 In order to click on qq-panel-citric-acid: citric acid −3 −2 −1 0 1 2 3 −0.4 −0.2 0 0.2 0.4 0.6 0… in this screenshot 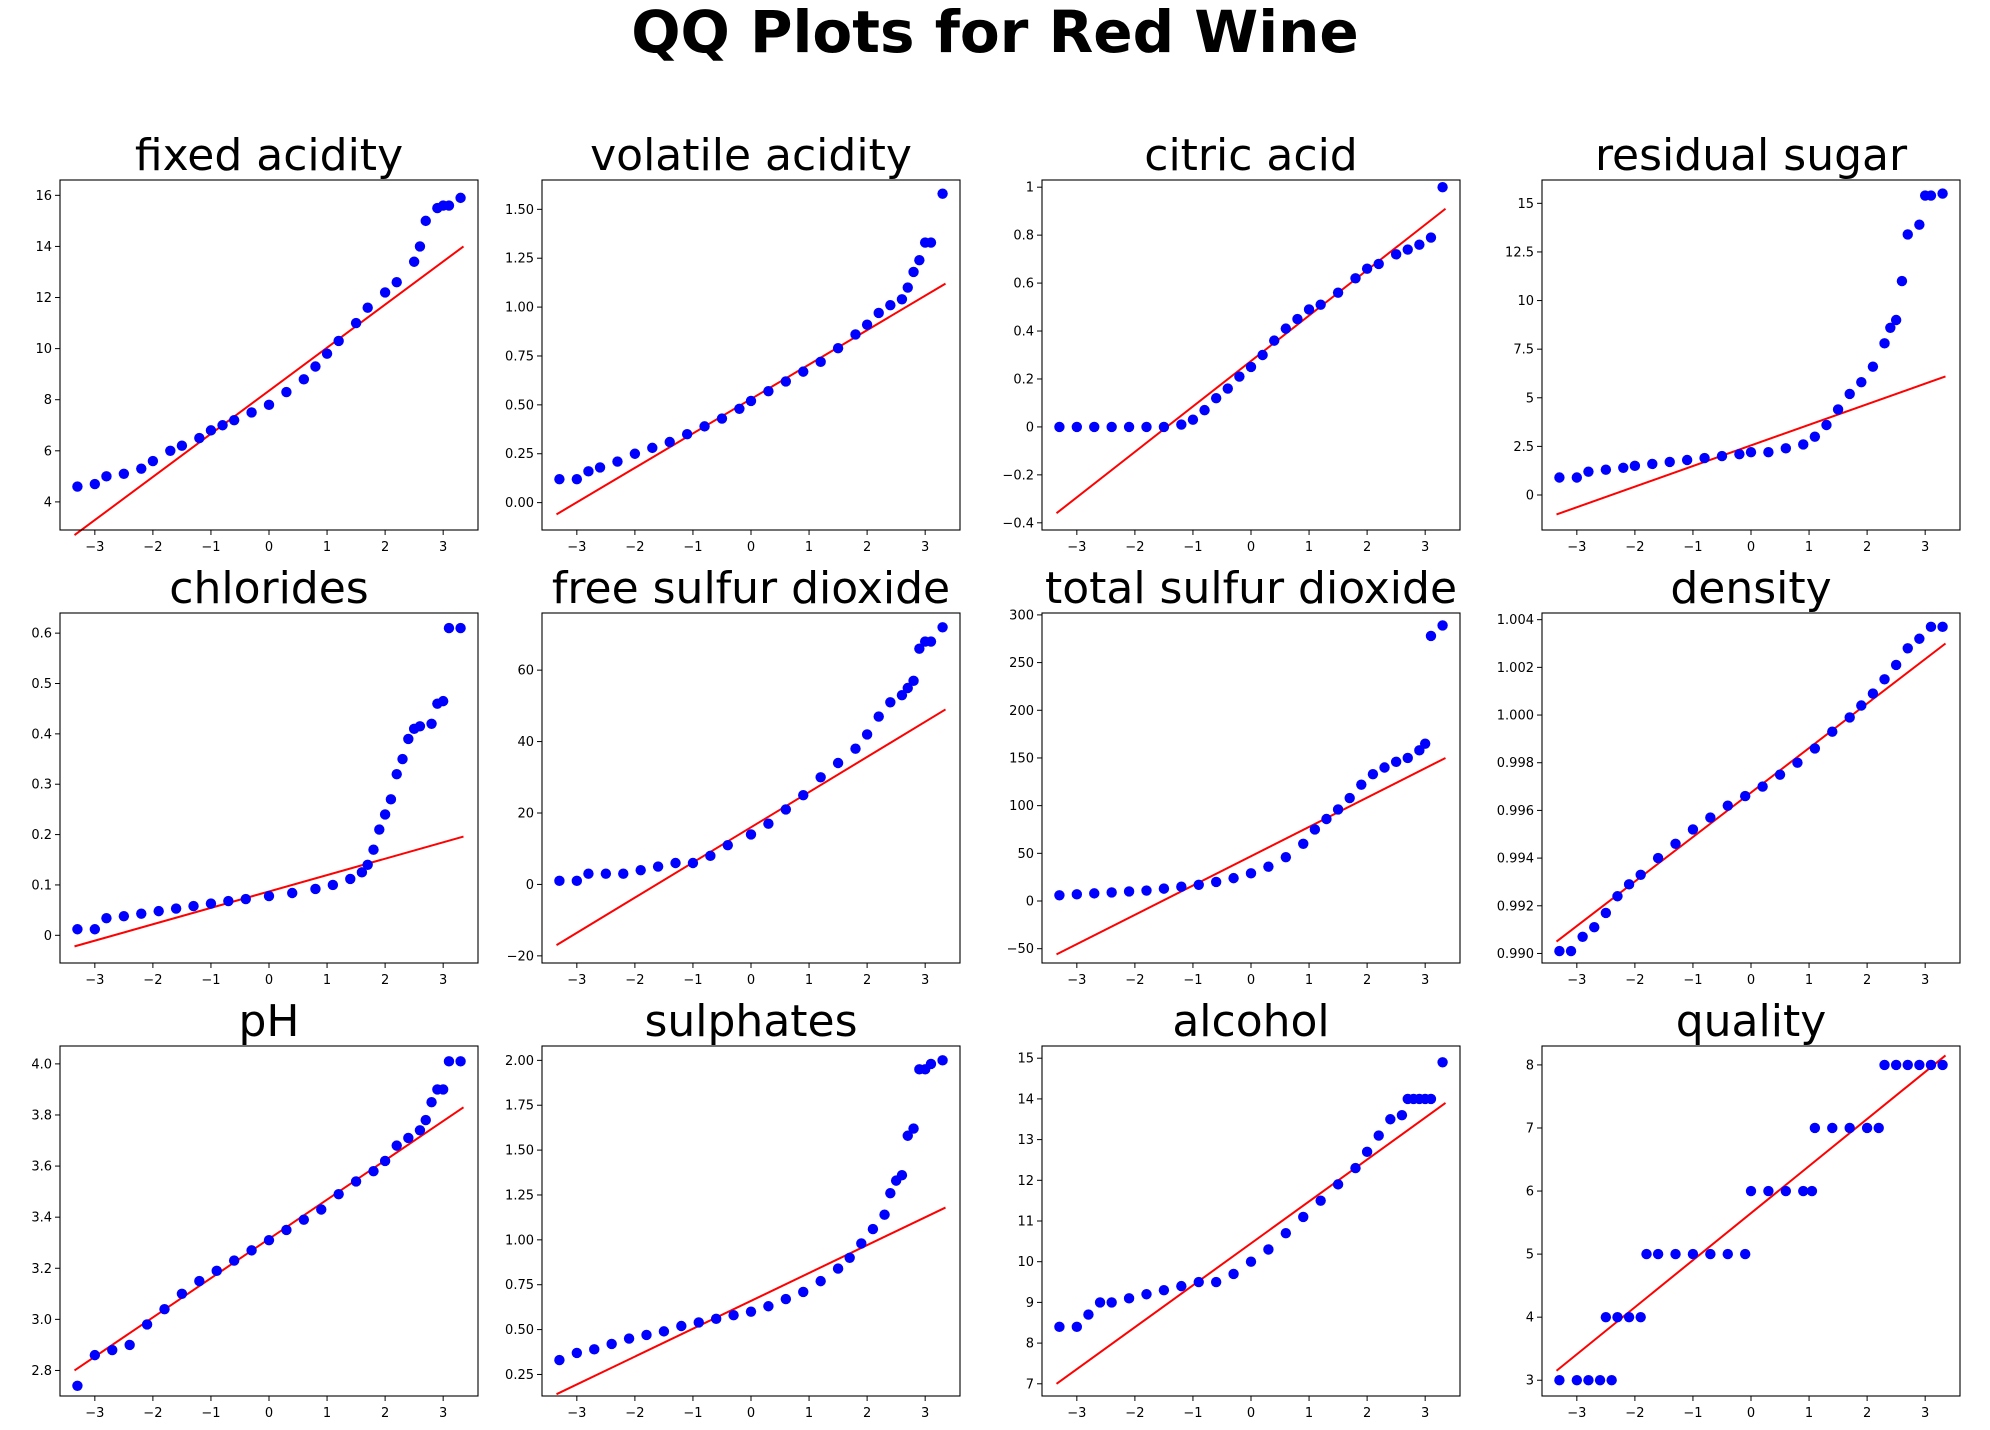, I will do `click(1231, 342)`.